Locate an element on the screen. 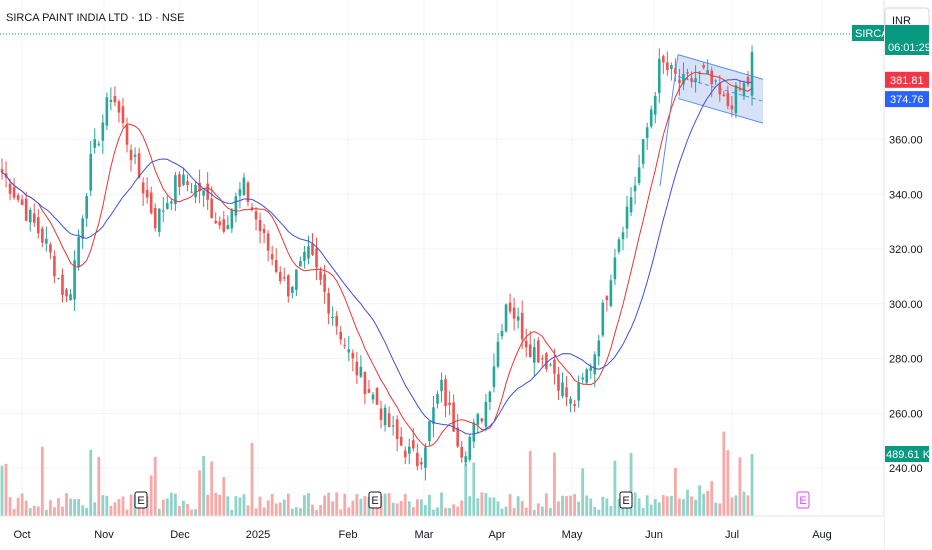  price-marker-label: 374.76 is located at coordinates (907, 100).